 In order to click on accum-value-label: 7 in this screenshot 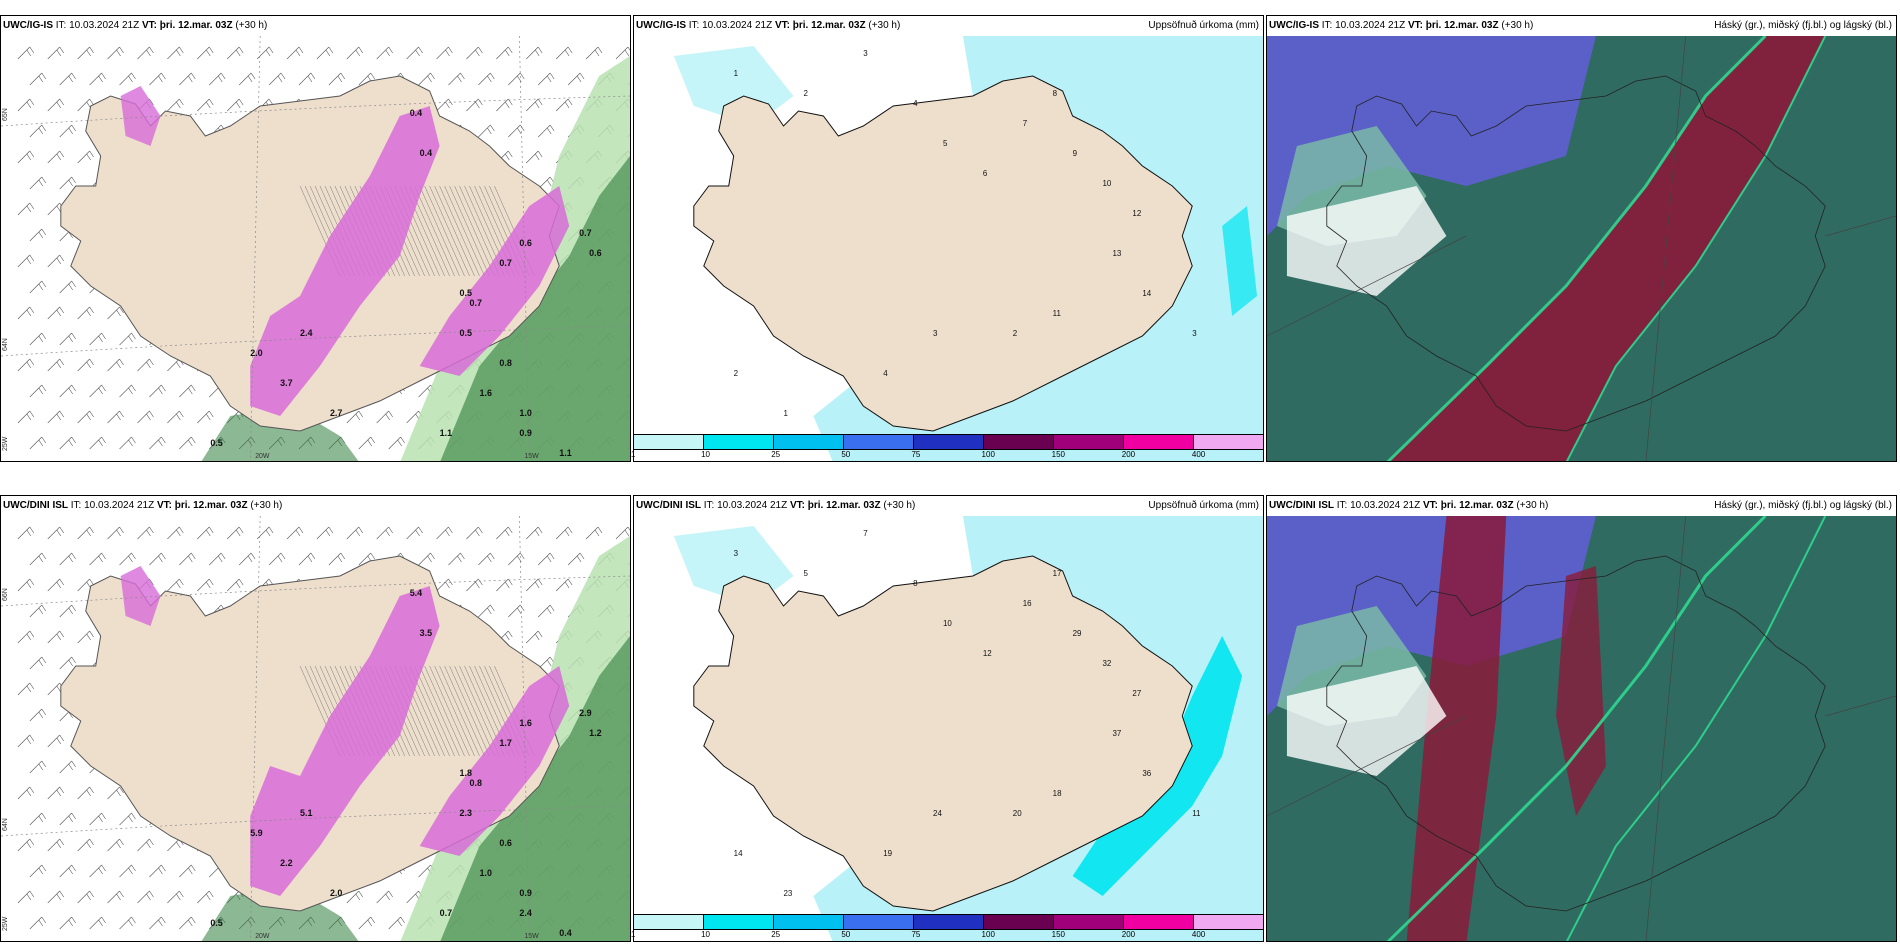, I will do `click(865, 533)`.